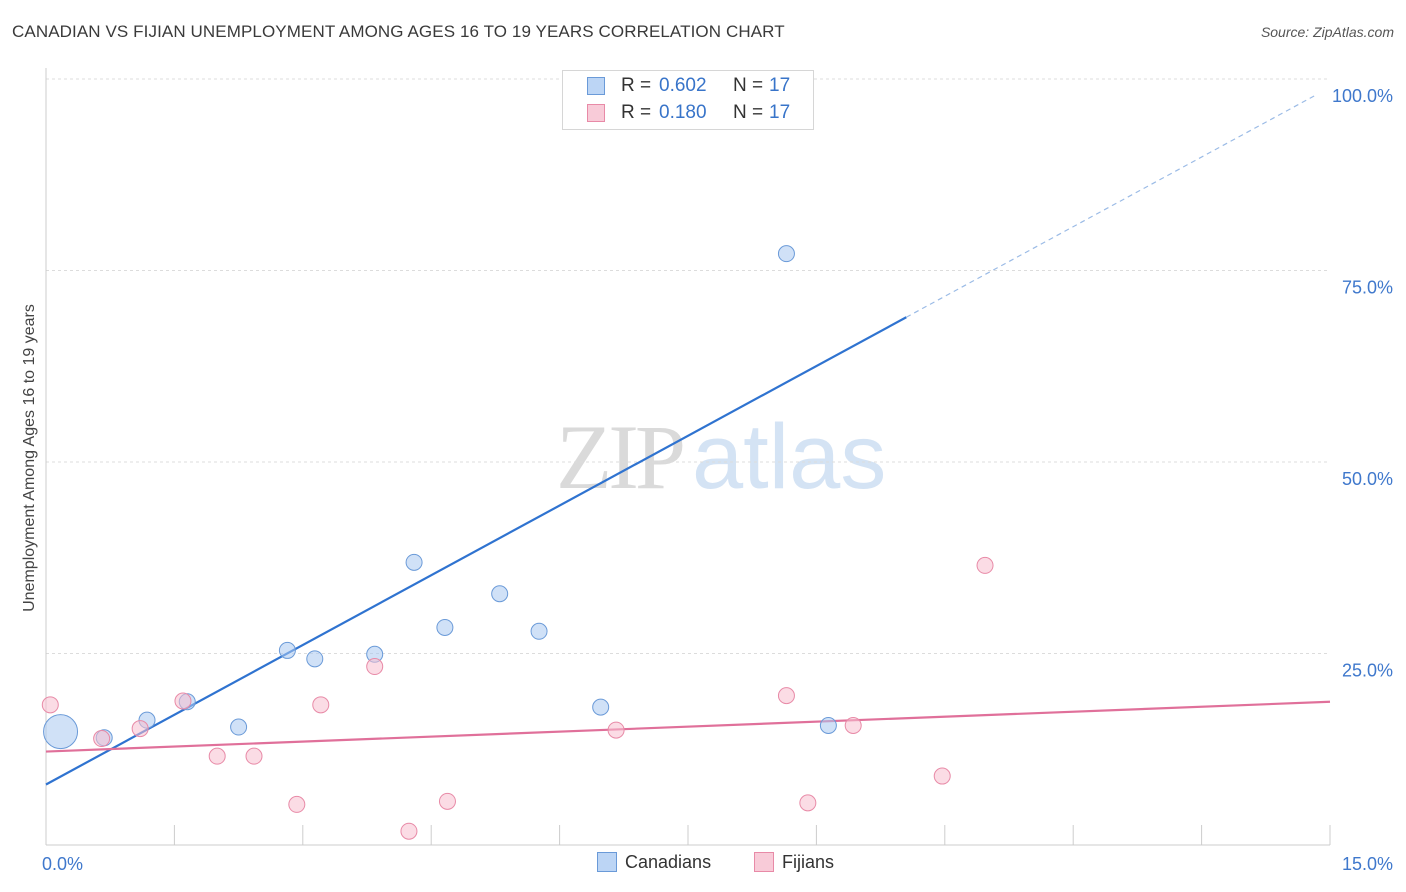  Describe the element at coordinates (1367, 479) in the screenshot. I see `y-tick-label: 50.0%` at that location.